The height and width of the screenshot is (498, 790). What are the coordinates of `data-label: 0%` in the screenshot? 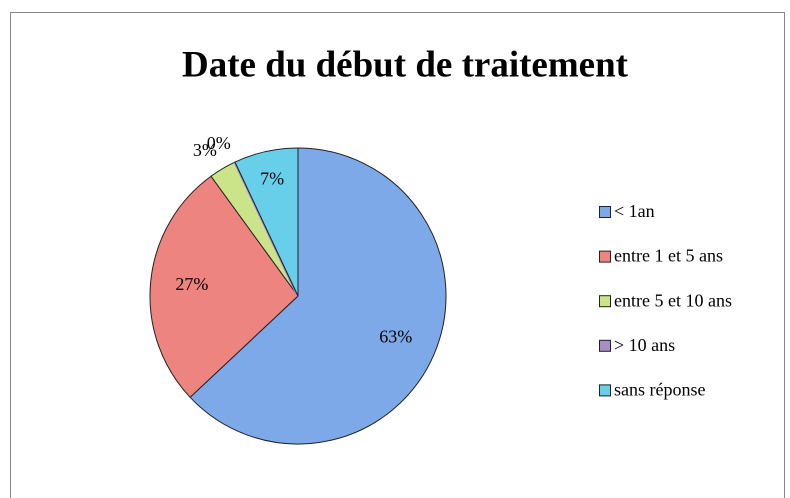 It's located at (219, 143).